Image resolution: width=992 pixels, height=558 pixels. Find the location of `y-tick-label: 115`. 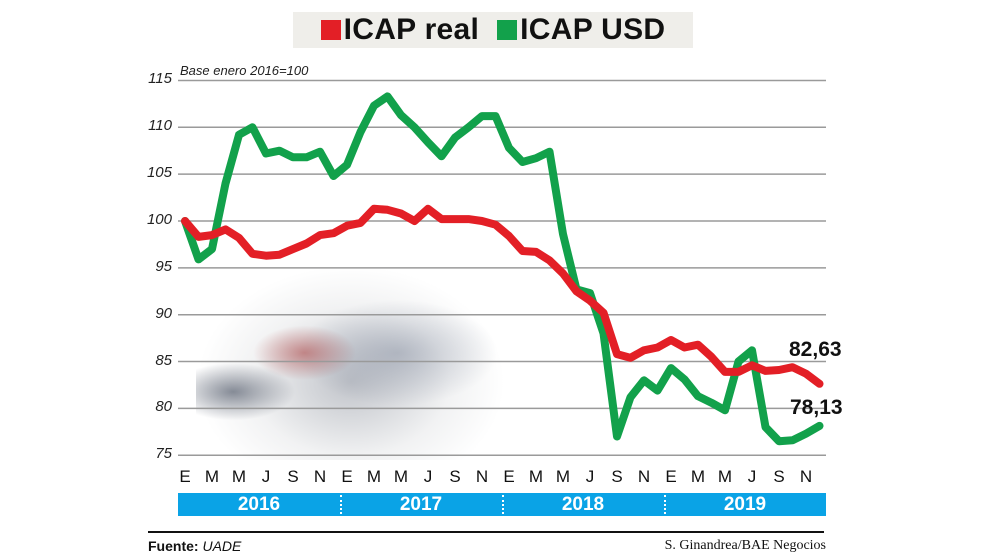

y-tick-label: 115 is located at coordinates (160, 79).